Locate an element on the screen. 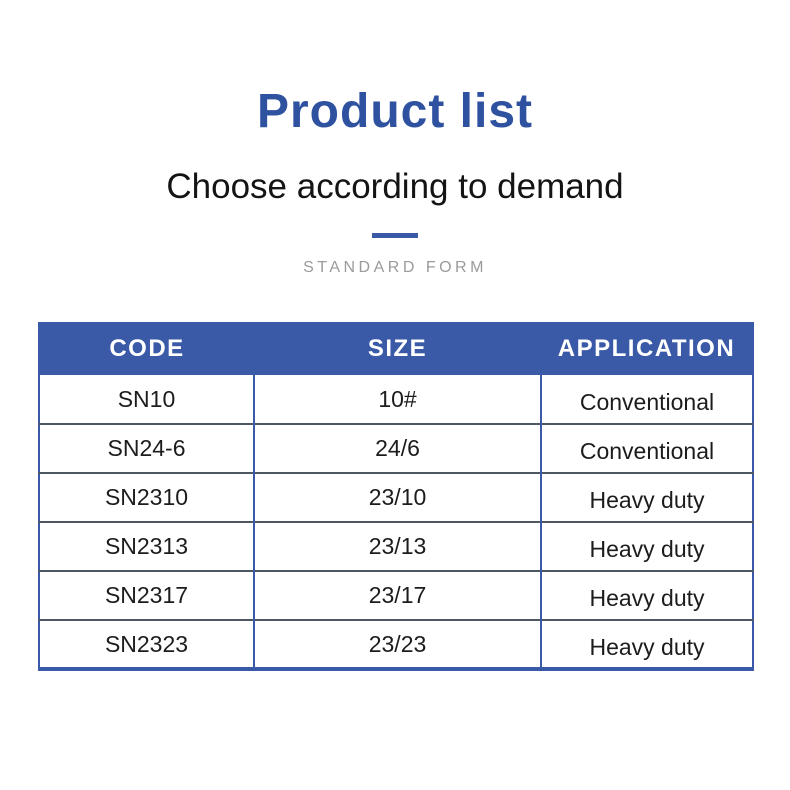  cell-code: SN2310 is located at coordinates (146, 497).